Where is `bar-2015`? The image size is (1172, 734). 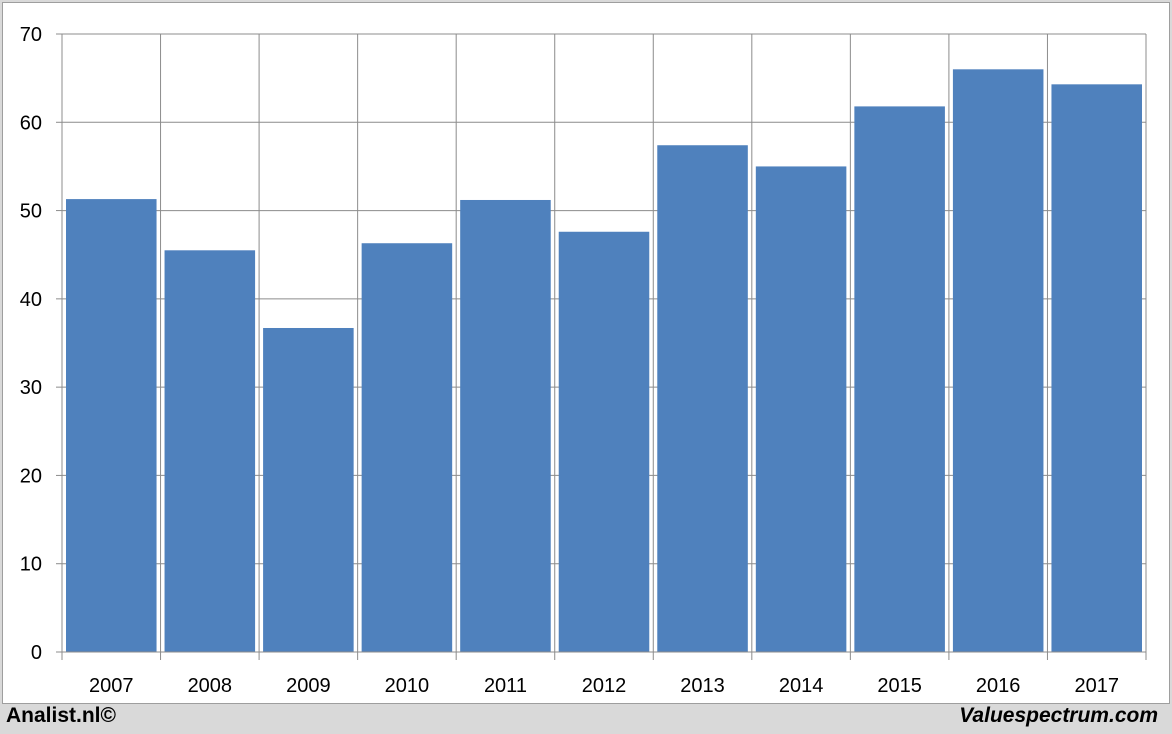 bar-2015 is located at coordinates (899, 379).